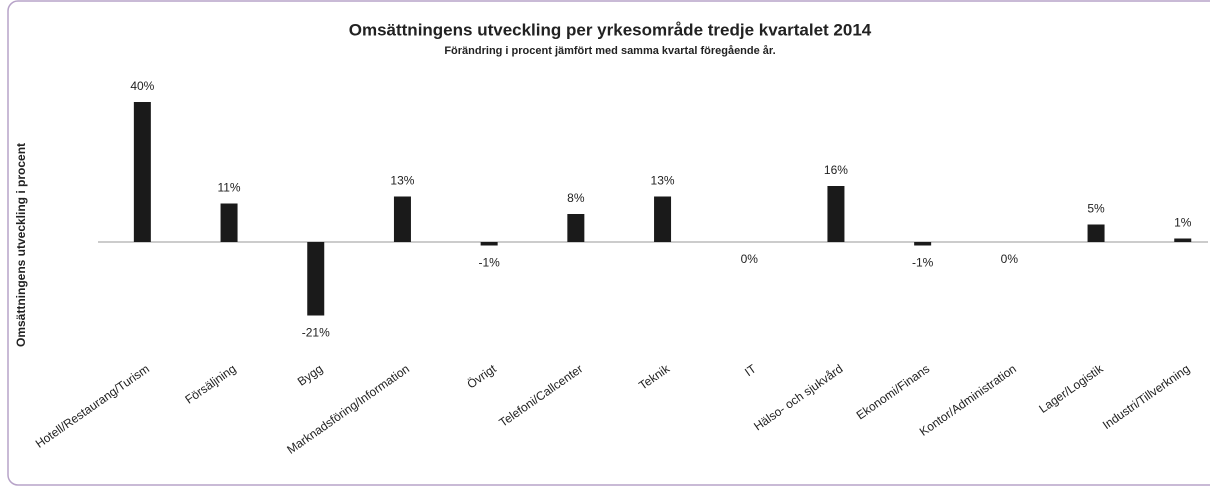 The width and height of the screenshot is (1210, 486). Describe the element at coordinates (1146, 397) in the screenshot. I see `x-tick-label: Industri/Tillverkning` at that location.